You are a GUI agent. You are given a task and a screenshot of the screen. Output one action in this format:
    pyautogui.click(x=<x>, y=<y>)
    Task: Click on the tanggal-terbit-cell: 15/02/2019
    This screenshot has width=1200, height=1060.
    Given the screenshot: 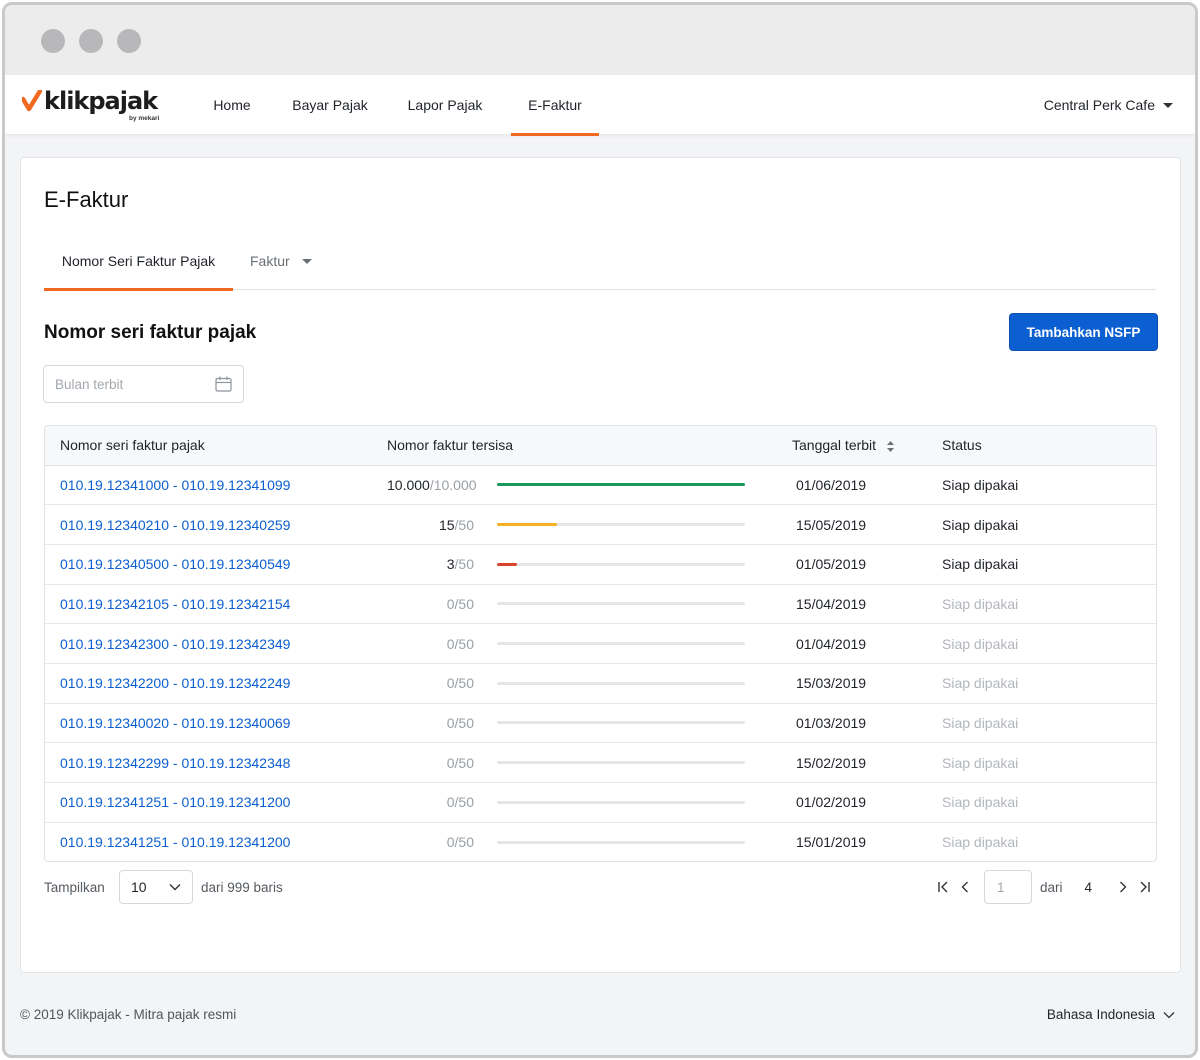 What is the action you would take?
    pyautogui.click(x=867, y=762)
    